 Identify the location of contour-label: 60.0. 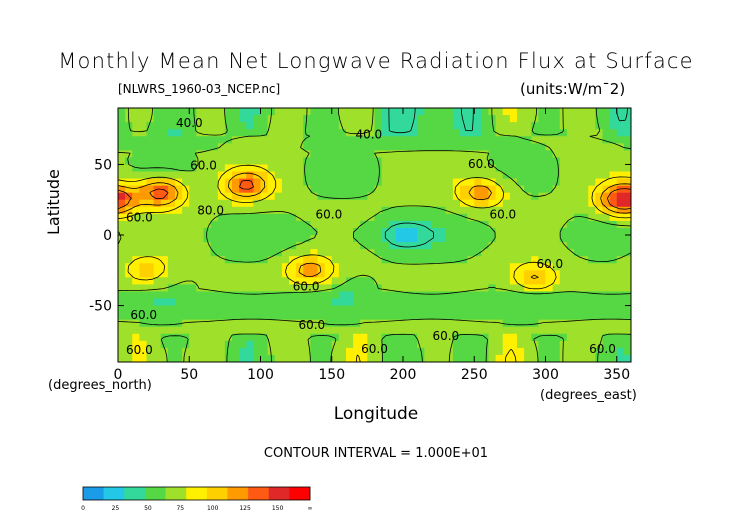
(329, 215).